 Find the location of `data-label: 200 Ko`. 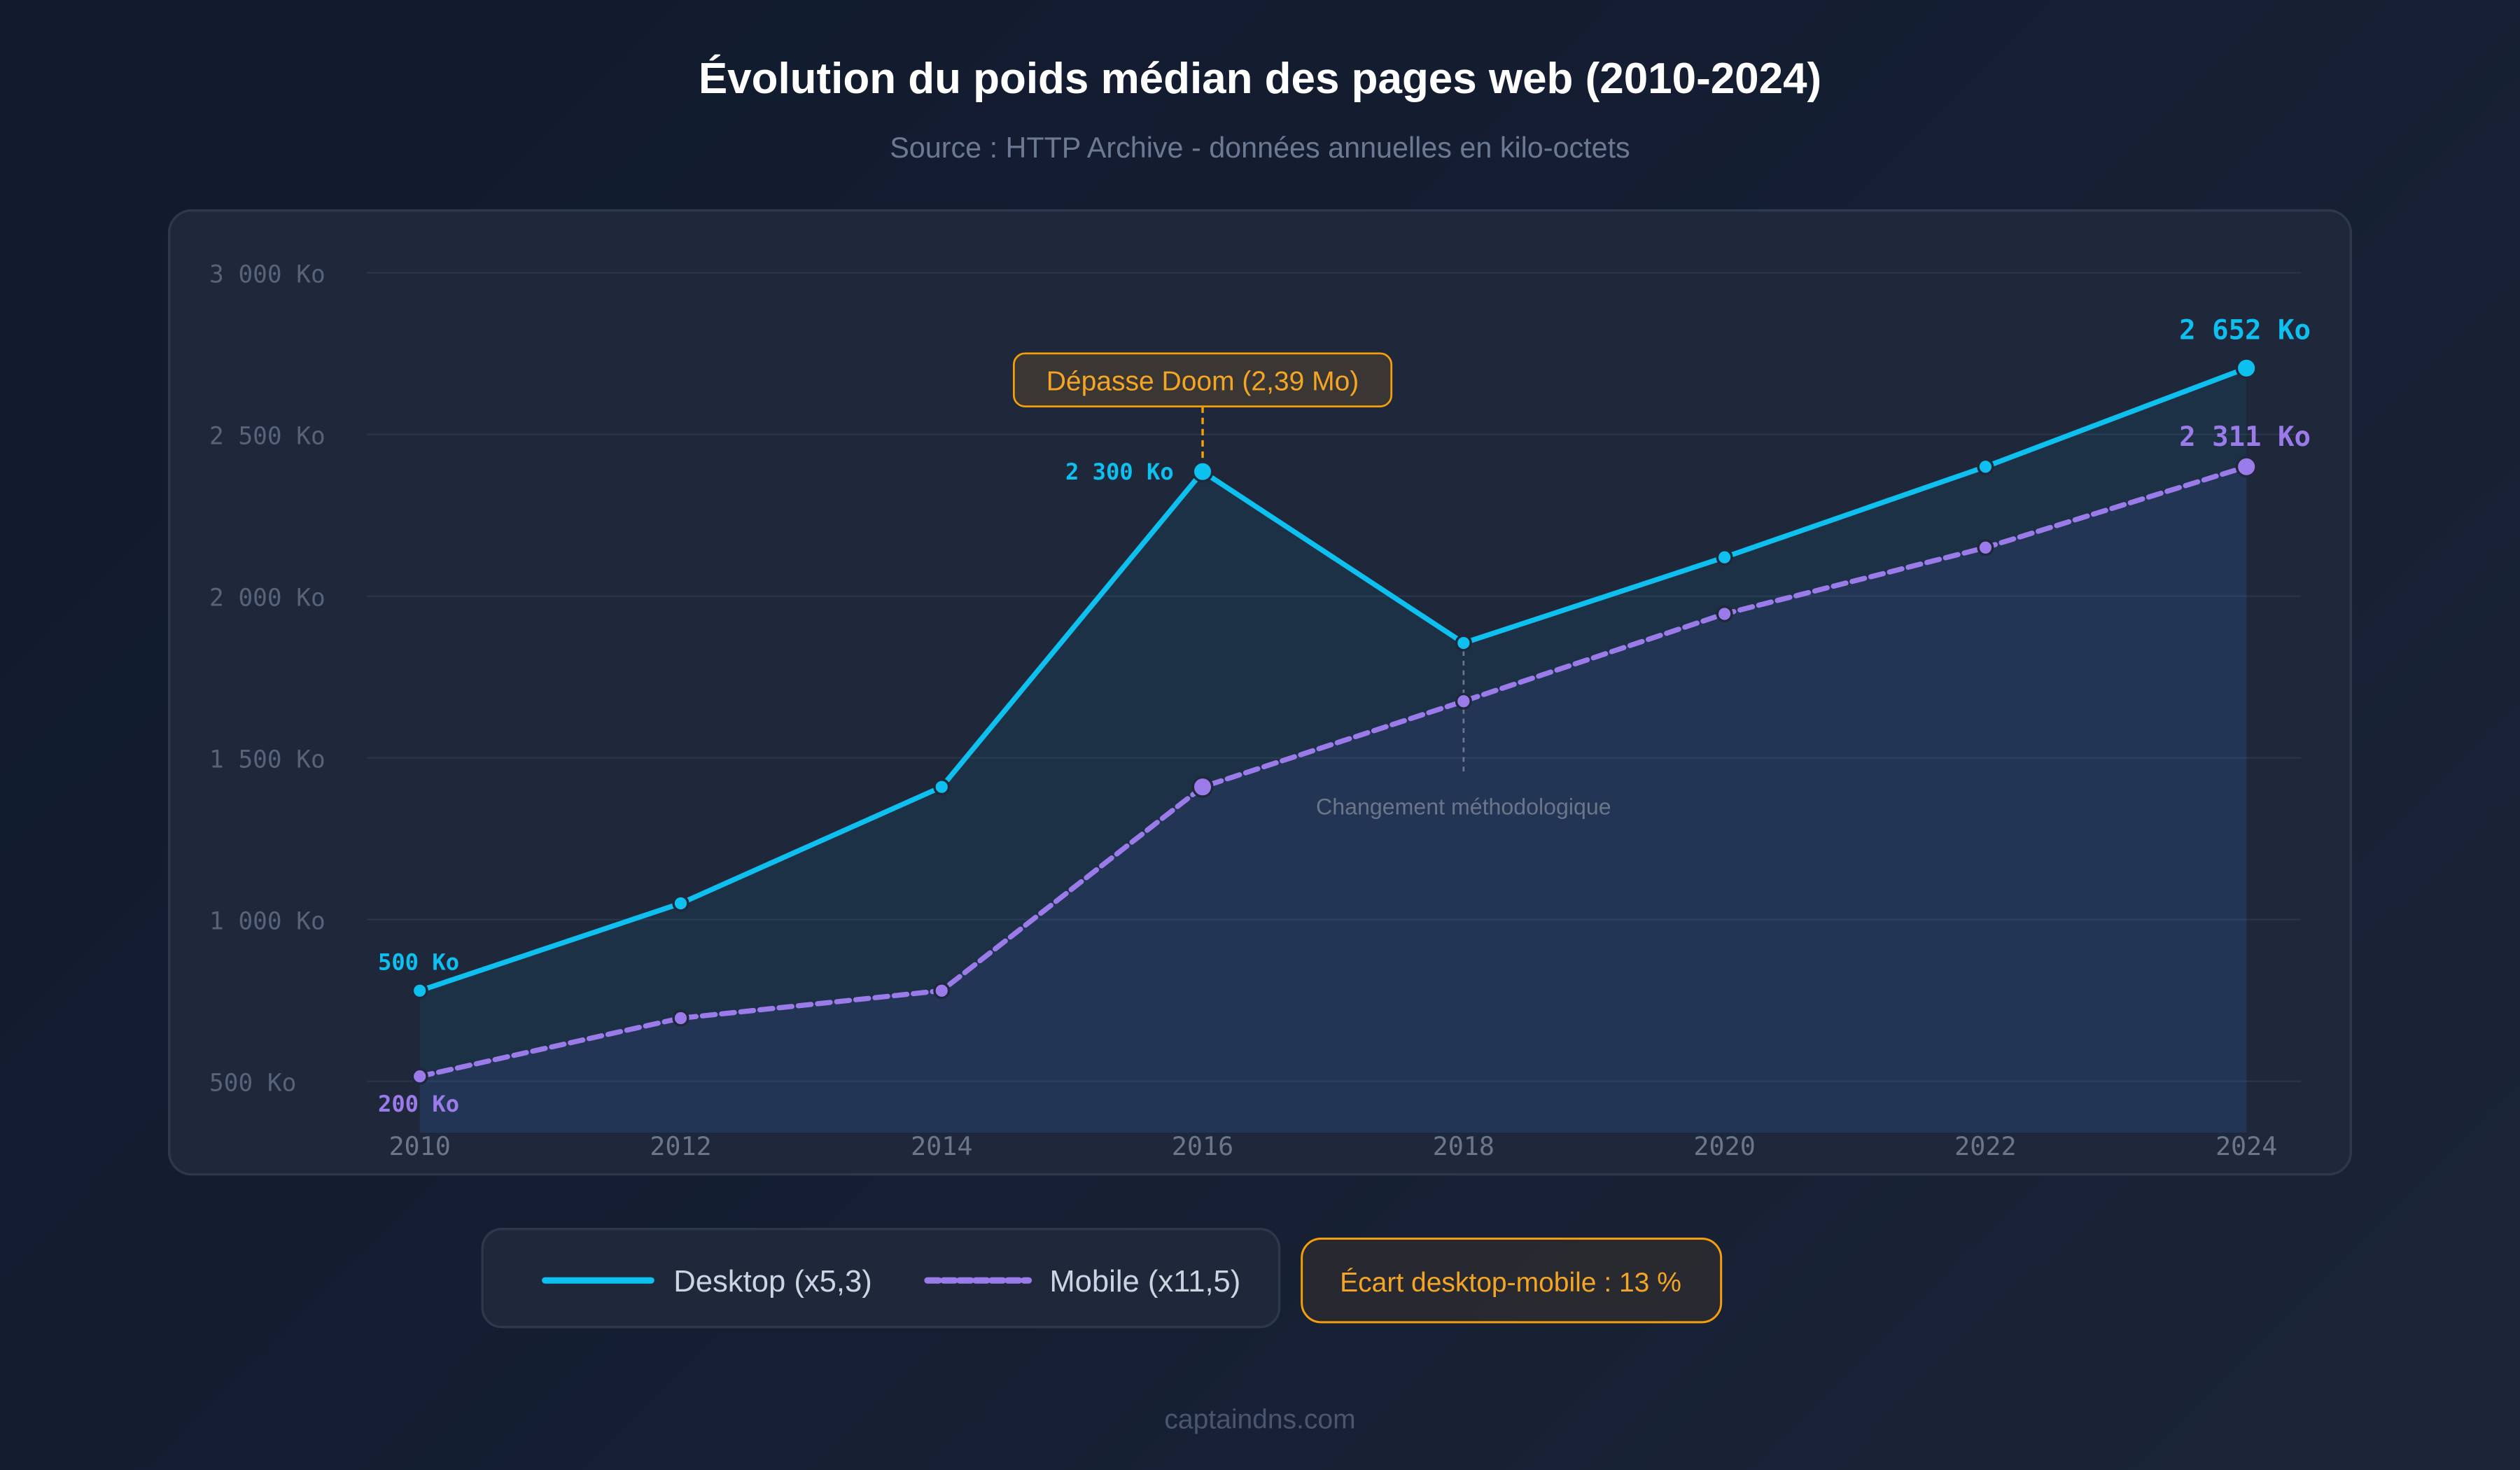

data-label: 200 Ko is located at coordinates (418, 1104).